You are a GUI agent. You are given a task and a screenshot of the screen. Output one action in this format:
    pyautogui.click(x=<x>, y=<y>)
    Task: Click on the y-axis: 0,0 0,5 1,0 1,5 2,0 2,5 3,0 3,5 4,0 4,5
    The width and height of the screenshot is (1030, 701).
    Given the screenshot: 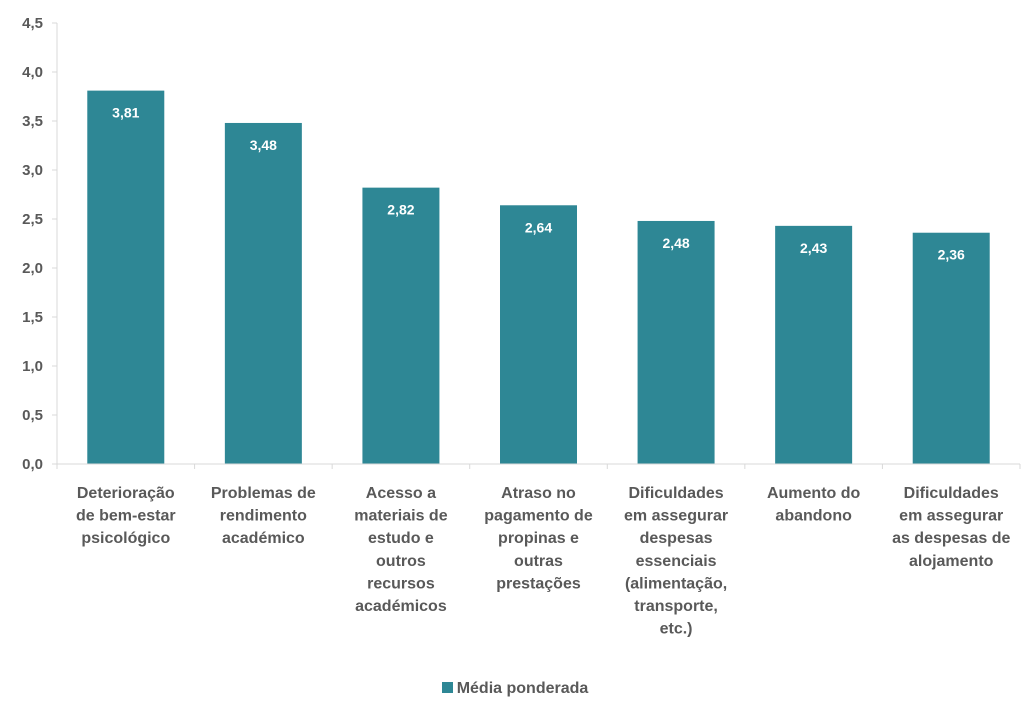 What is the action you would take?
    pyautogui.click(x=40, y=244)
    